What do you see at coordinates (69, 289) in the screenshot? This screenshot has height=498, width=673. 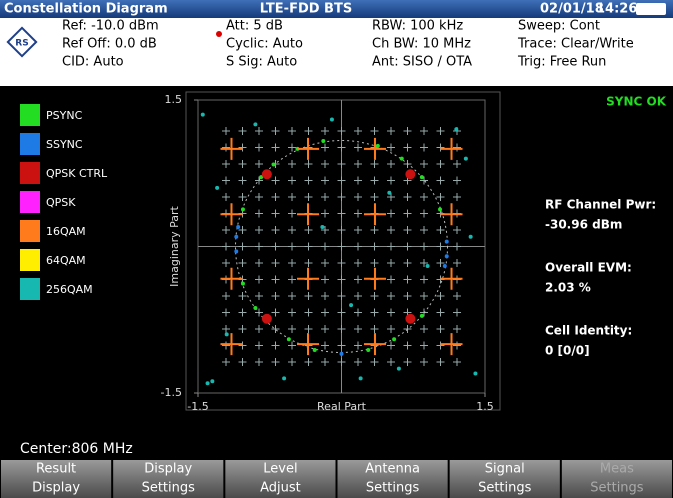 I see `legend-label: 256QAM` at bounding box center [69, 289].